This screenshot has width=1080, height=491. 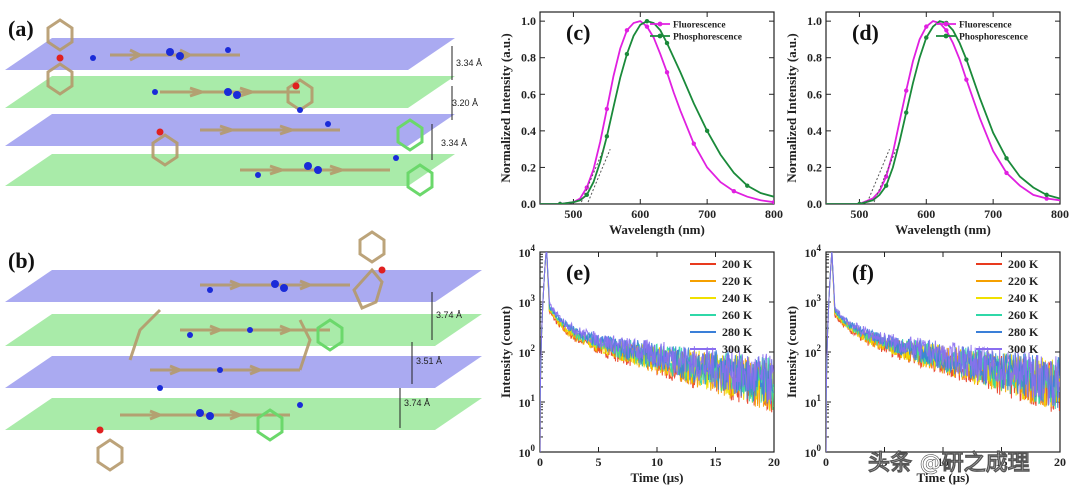 I want to click on green-ring-a, so click(x=415, y=157).